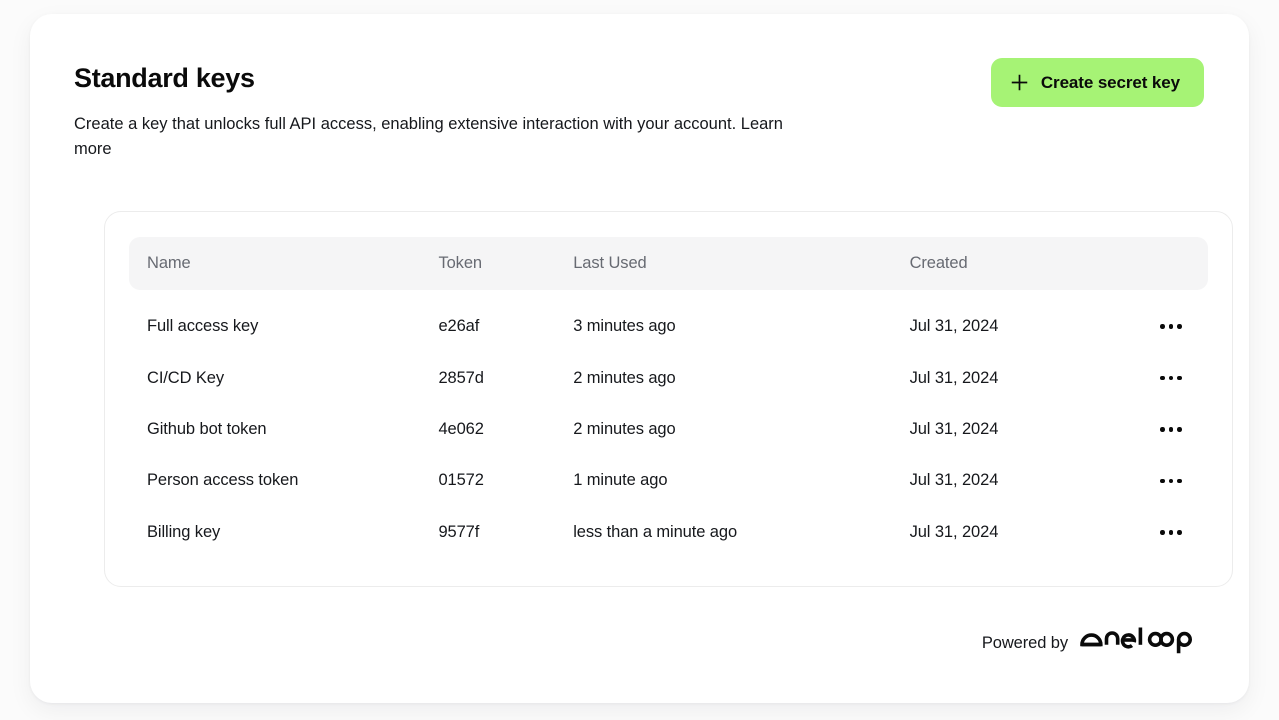  Describe the element at coordinates (164, 78) in the screenshot. I see `page-title: Standard keys` at that location.